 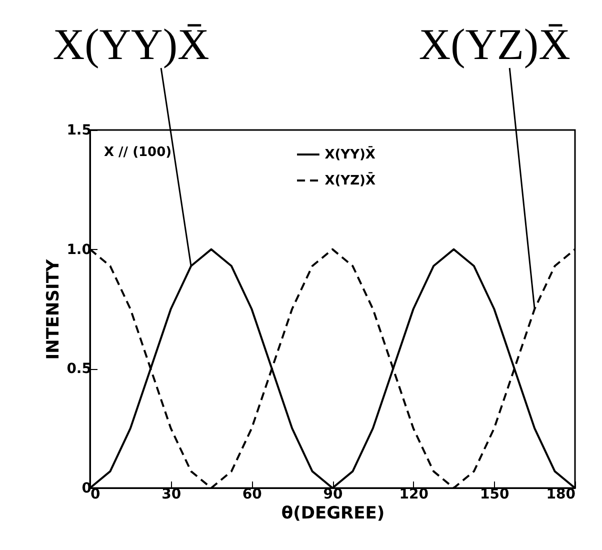 What do you see at coordinates (54, 309) in the screenshot?
I see `y-axis-title: INTENSITY` at bounding box center [54, 309].